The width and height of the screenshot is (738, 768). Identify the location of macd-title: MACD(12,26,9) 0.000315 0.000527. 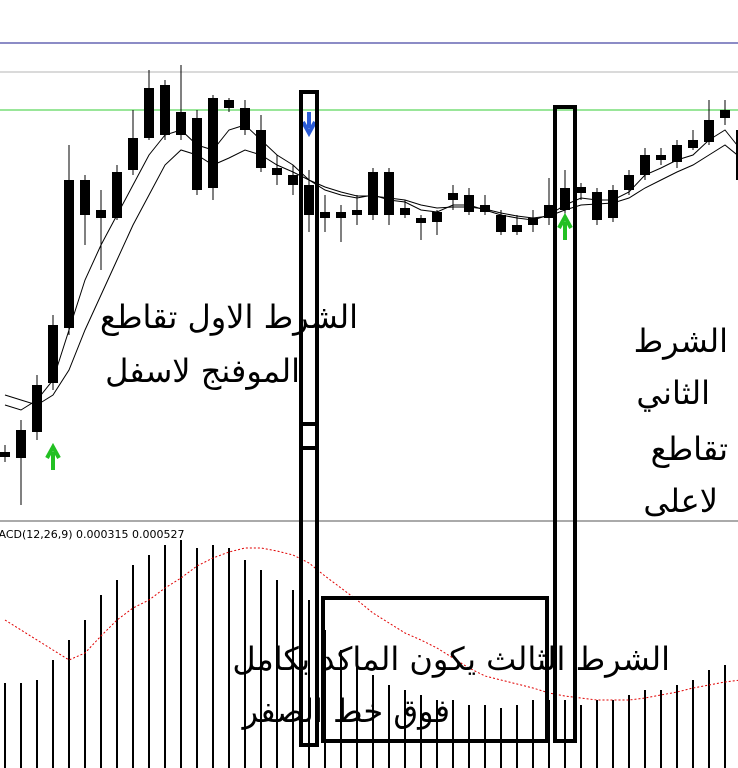
(92, 534).